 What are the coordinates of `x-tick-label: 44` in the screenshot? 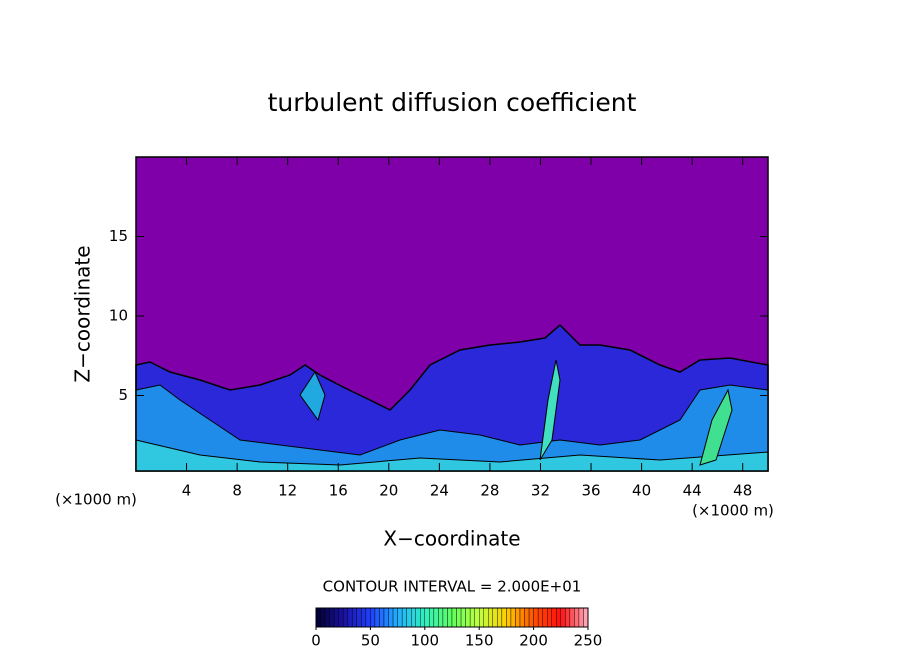 It's located at (692, 491).